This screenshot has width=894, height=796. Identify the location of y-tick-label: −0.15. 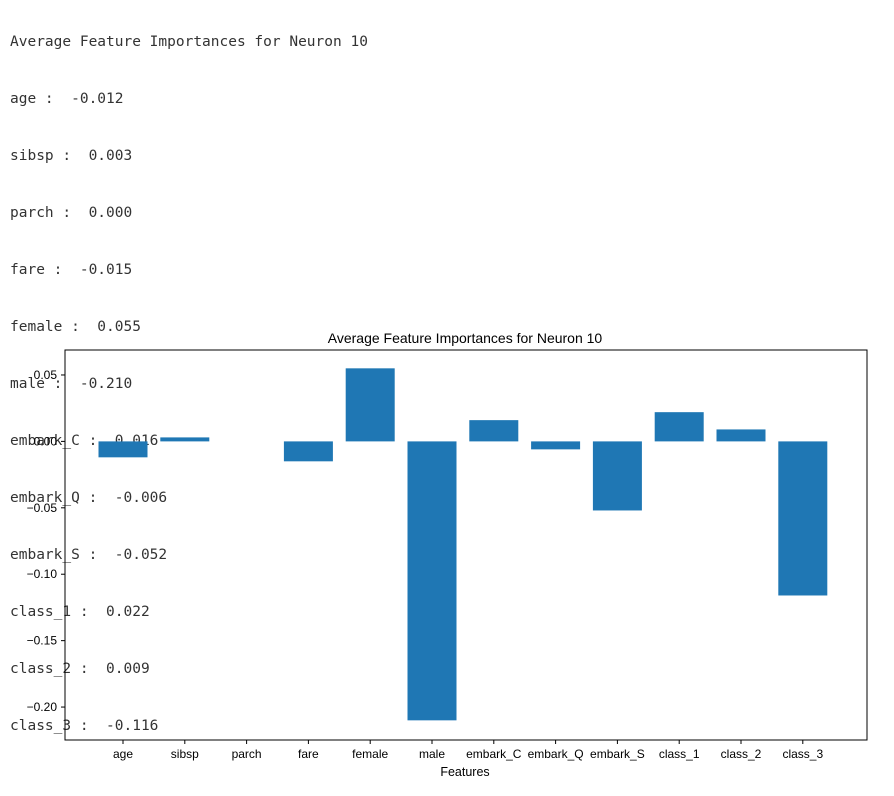
(42, 641).